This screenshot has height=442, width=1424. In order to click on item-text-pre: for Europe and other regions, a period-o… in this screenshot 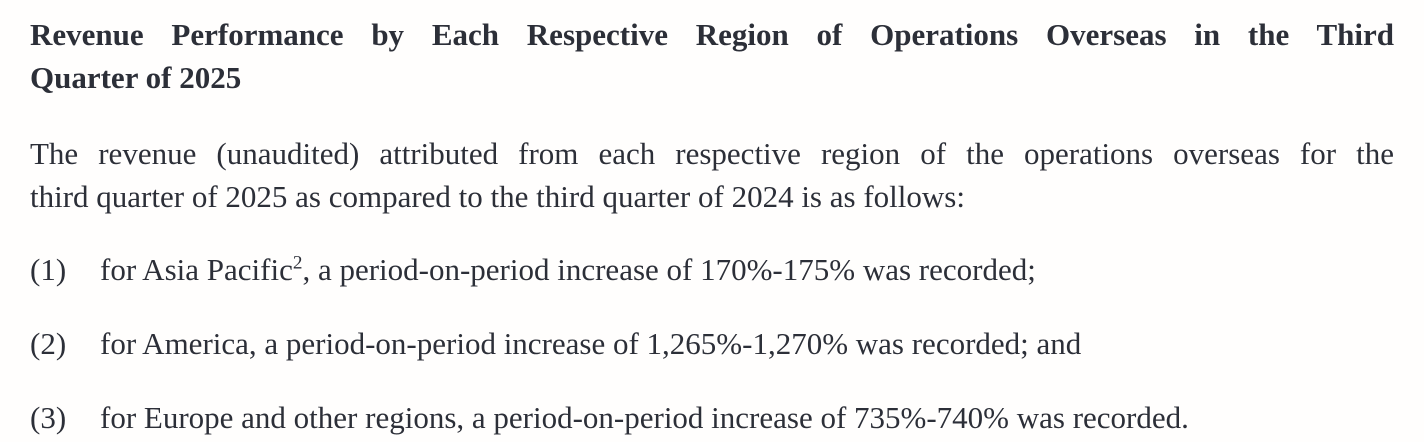, I will do `click(644, 417)`.